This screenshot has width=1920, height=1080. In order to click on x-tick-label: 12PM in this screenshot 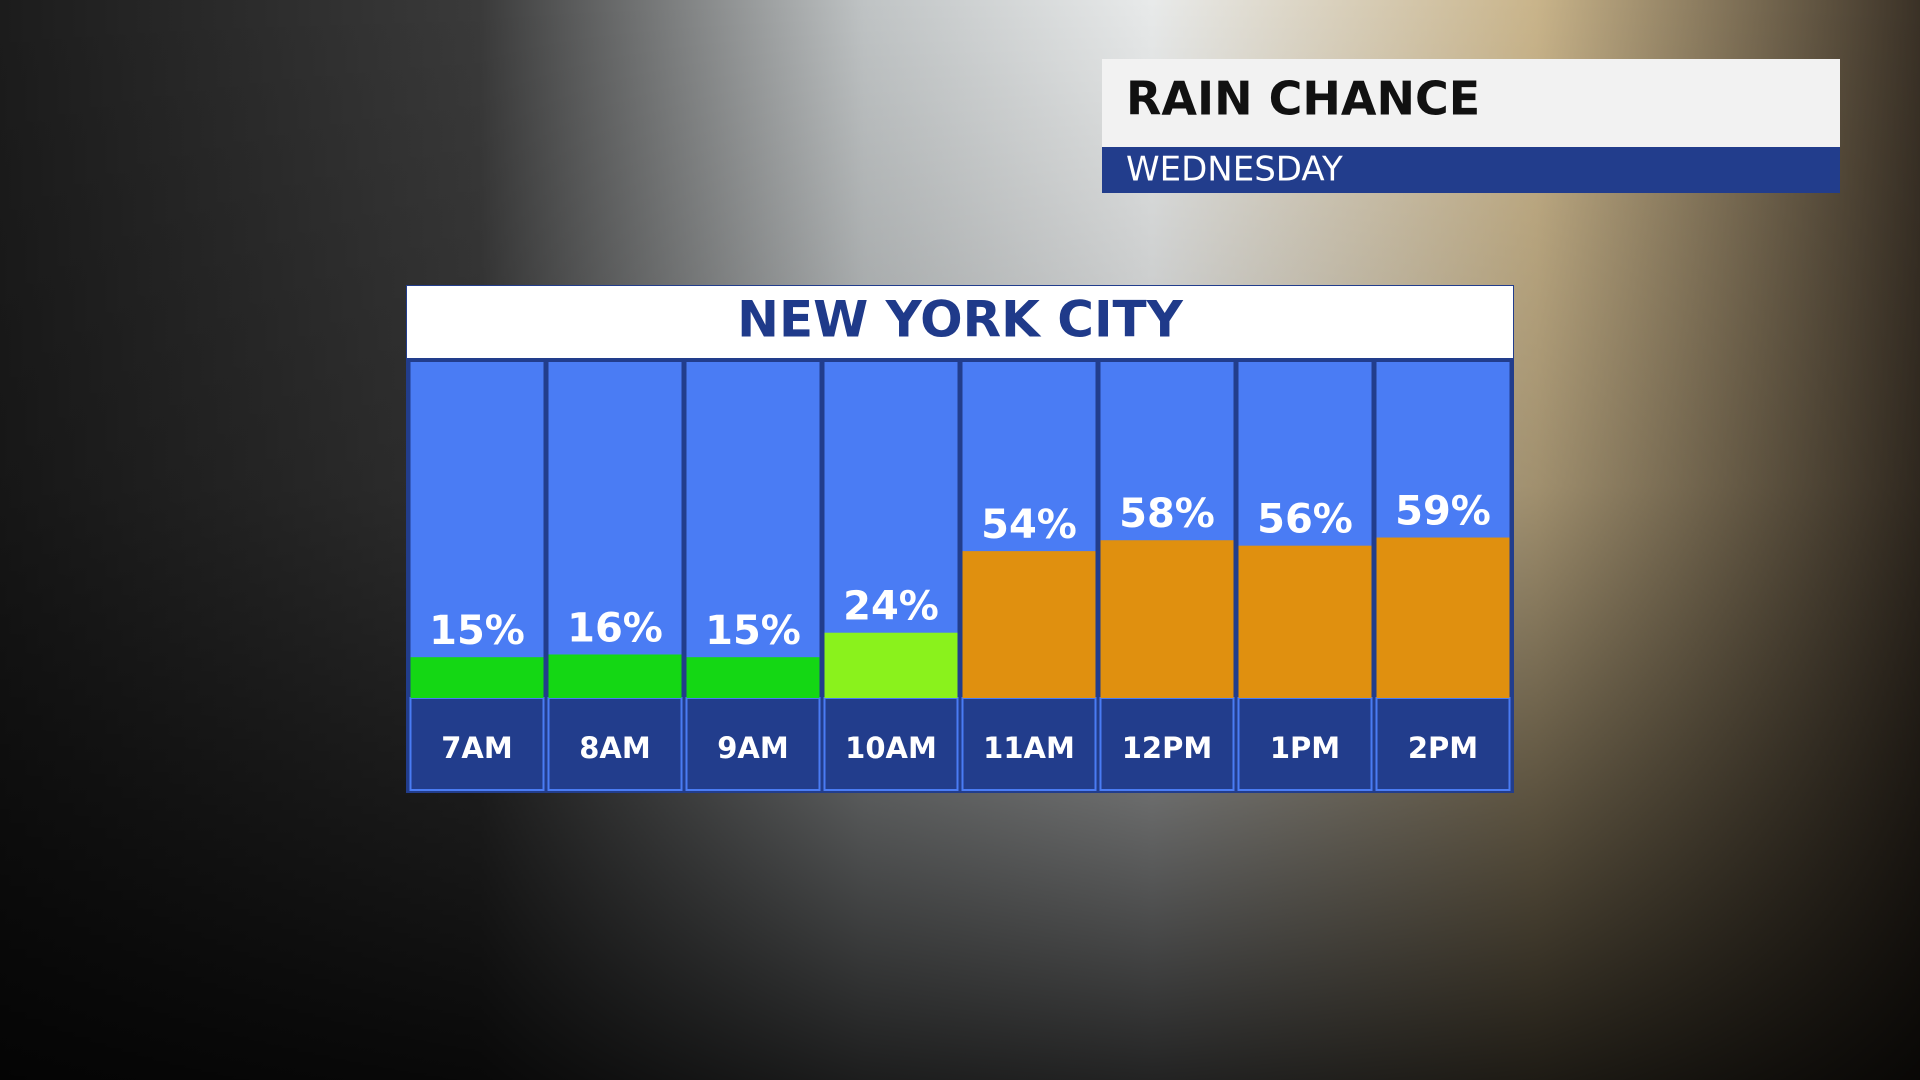, I will do `click(1167, 748)`.